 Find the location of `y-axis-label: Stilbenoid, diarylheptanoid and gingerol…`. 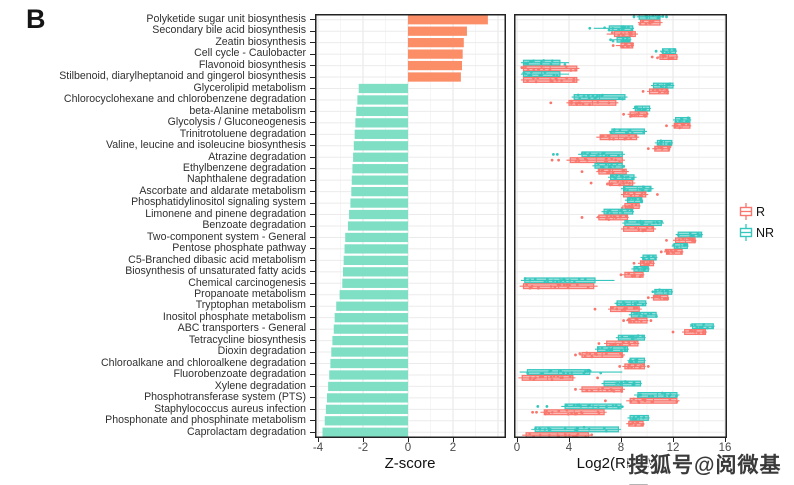

y-axis-label: Stilbenoid, diarylheptanoid and gingerol… is located at coordinates (182, 76).